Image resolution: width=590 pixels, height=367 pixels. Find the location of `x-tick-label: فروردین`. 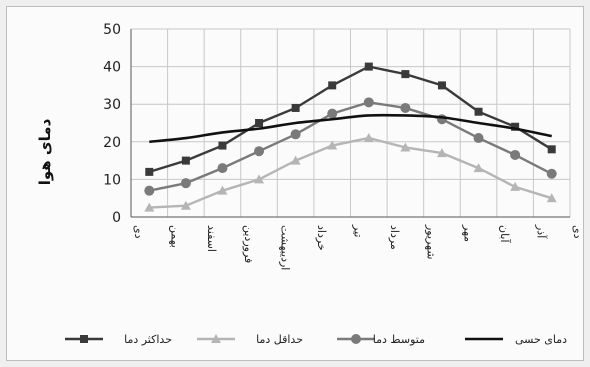

x-tick-label: فروردین is located at coordinates (248, 244).